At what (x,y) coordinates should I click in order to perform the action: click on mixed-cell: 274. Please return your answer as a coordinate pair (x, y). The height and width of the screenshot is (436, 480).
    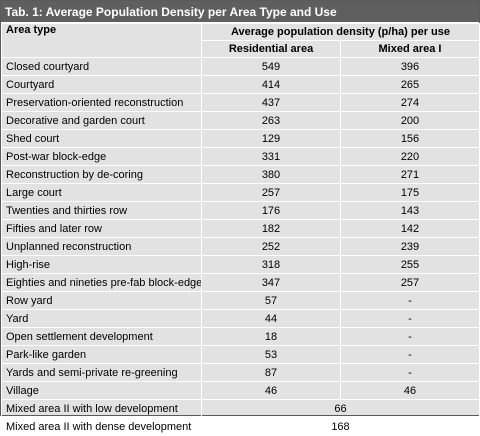
    Looking at the image, I should click on (410, 102).